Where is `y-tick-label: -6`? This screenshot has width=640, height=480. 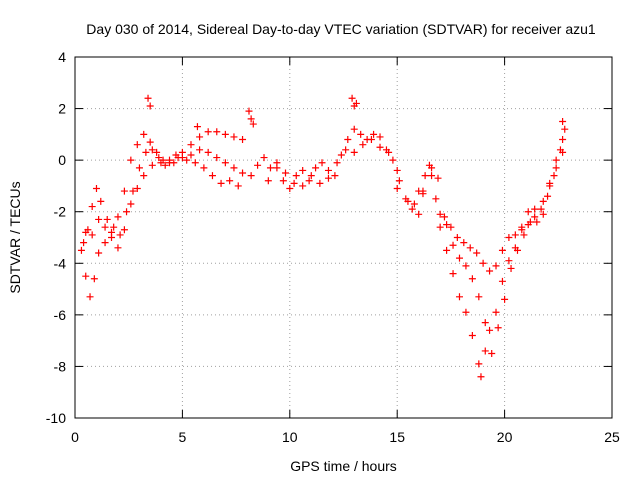 y-tick-label: -6 is located at coordinates (60, 315).